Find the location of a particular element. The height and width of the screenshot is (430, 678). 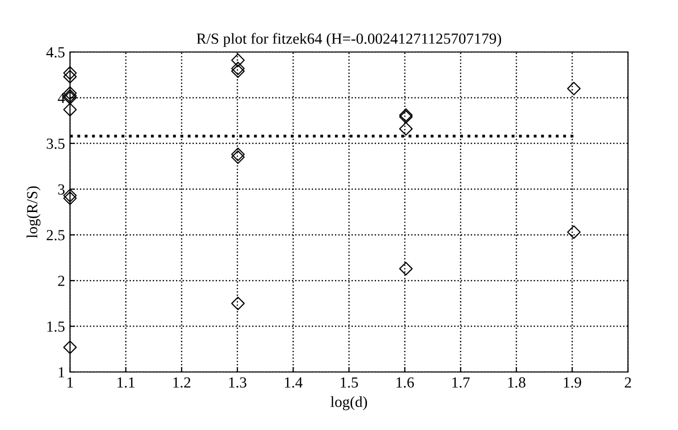

x-tick-label: 1.6 is located at coordinates (405, 382).